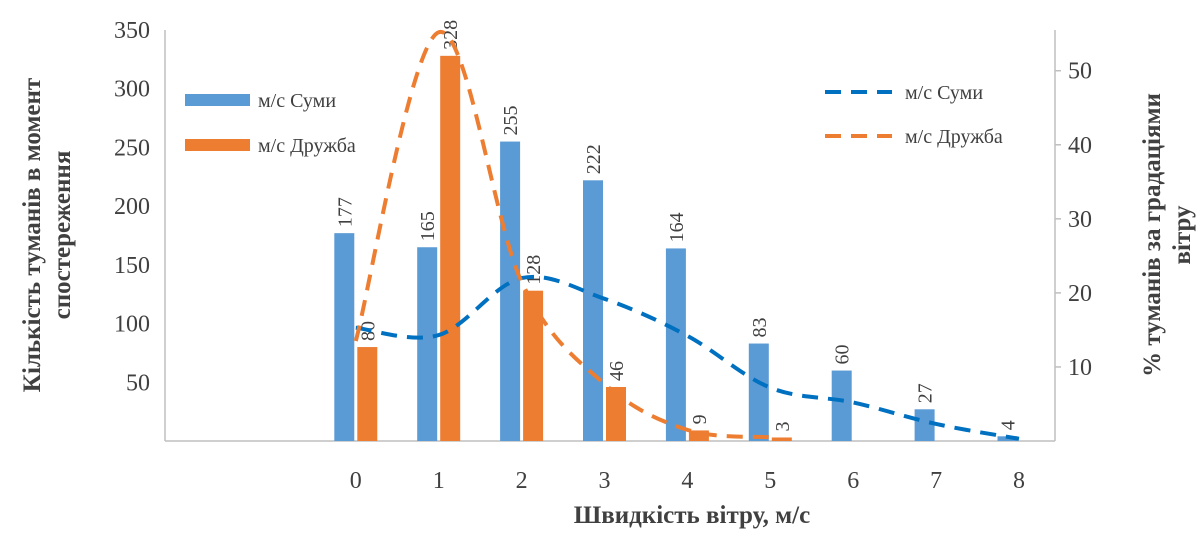 The height and width of the screenshot is (545, 1201). Describe the element at coordinates (677, 227) in the screenshot. I see `value-label: 164` at that location.